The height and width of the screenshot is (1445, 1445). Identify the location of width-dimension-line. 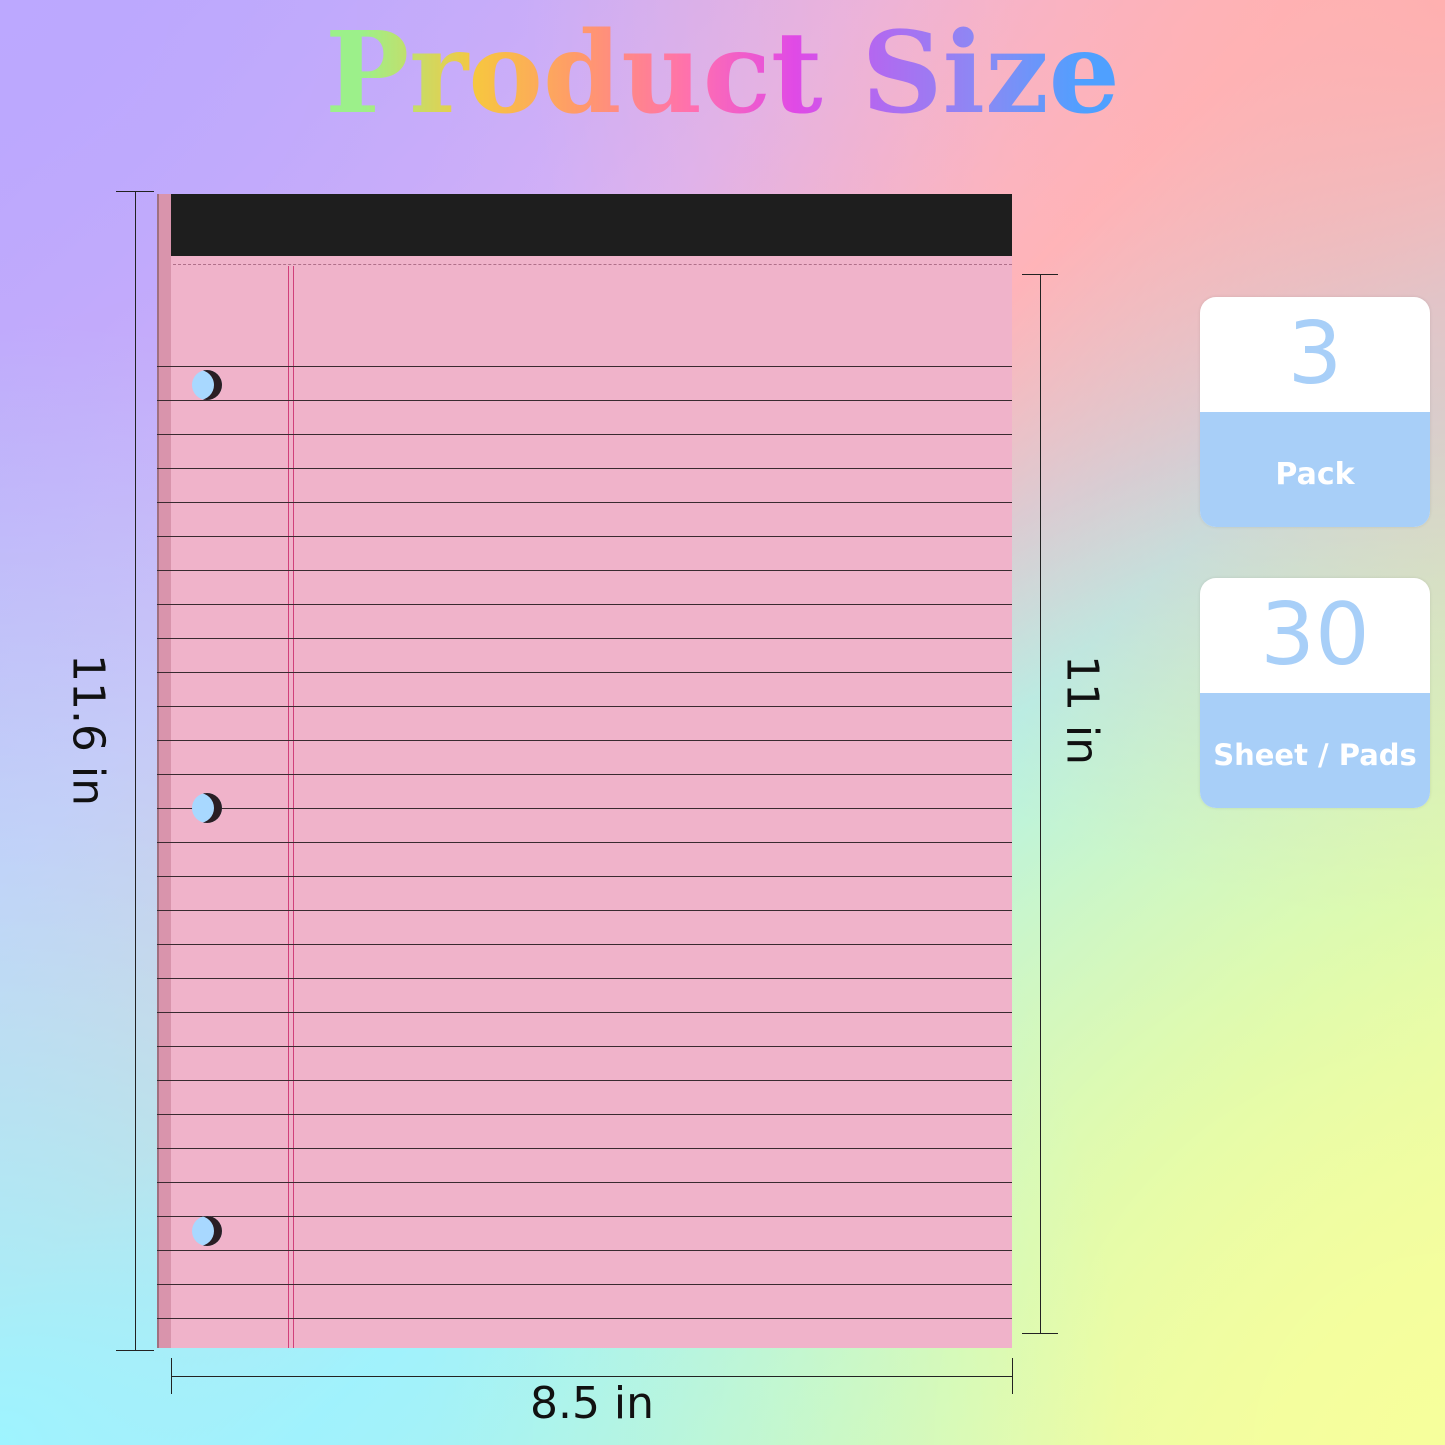
(591, 1376).